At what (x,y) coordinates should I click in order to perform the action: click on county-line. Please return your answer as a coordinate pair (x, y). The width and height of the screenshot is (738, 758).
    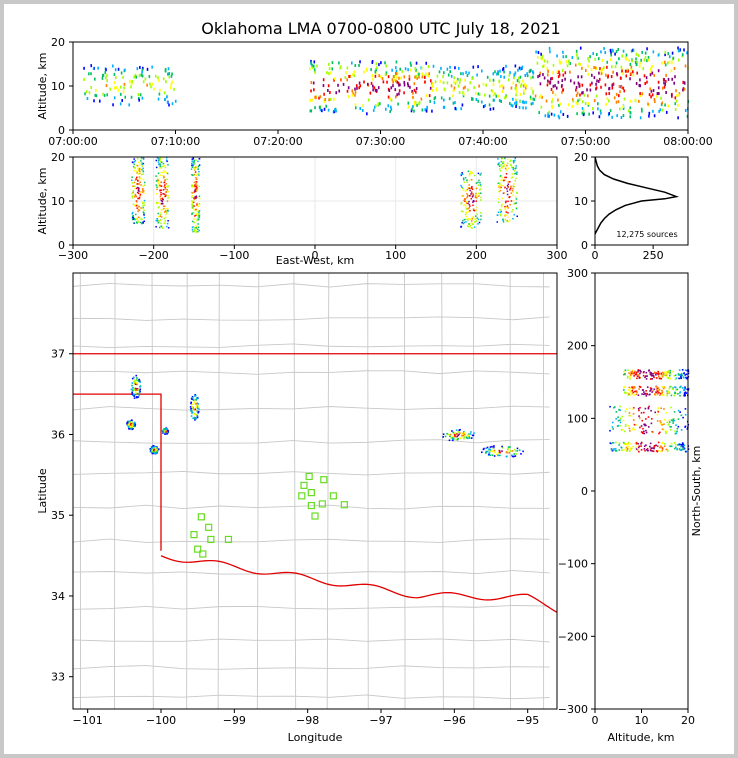
    Looking at the image, I should click on (218, 491).